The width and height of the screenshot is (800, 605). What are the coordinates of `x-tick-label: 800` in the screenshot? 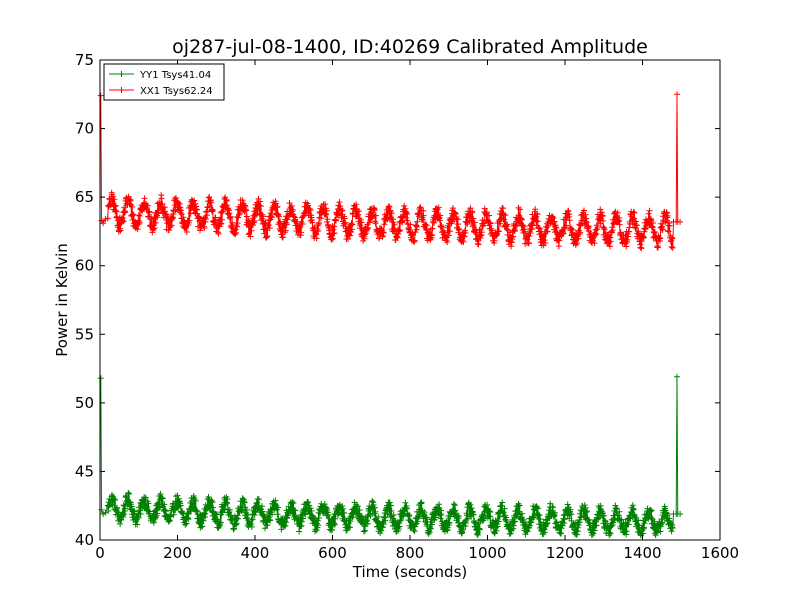 It's located at (410, 553).